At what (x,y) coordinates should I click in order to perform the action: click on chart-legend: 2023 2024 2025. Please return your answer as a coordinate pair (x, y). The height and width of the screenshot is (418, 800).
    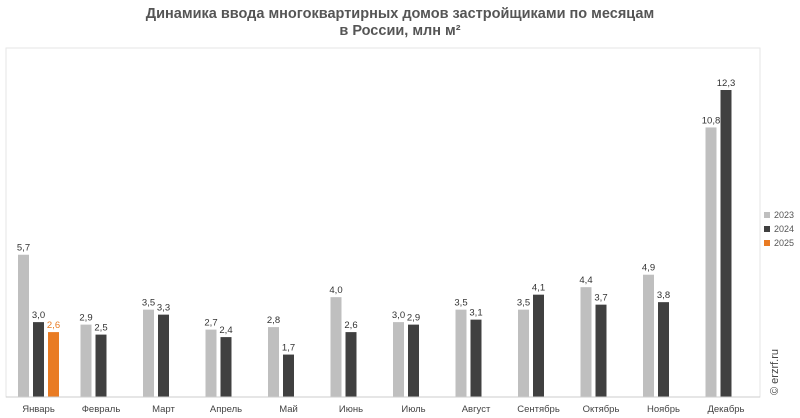
    Looking at the image, I should click on (779, 229).